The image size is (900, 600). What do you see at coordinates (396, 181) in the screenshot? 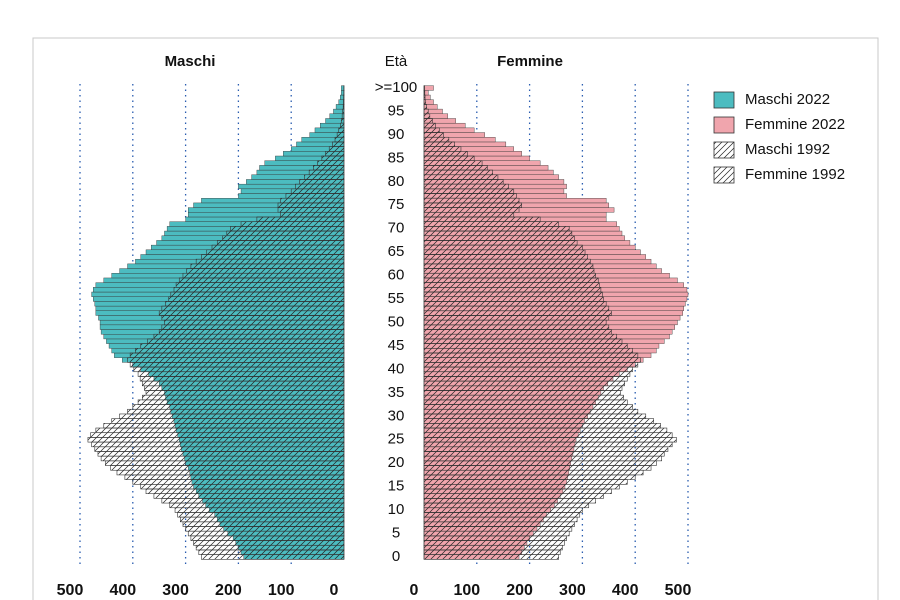
I see `age-tick-label: 80` at bounding box center [396, 181].